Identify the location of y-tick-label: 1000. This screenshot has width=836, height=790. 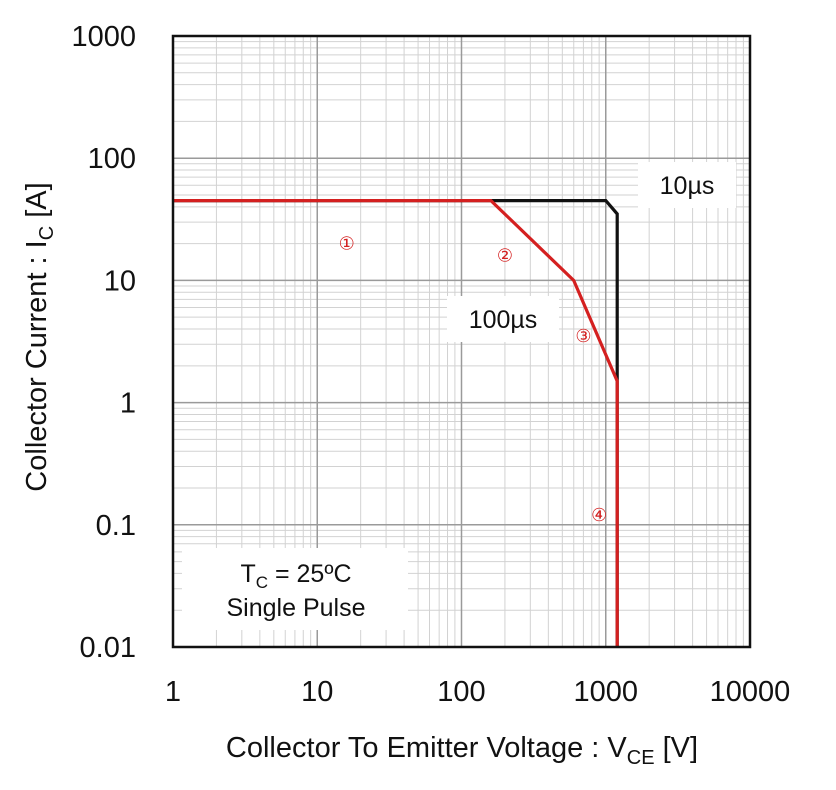
(103, 37).